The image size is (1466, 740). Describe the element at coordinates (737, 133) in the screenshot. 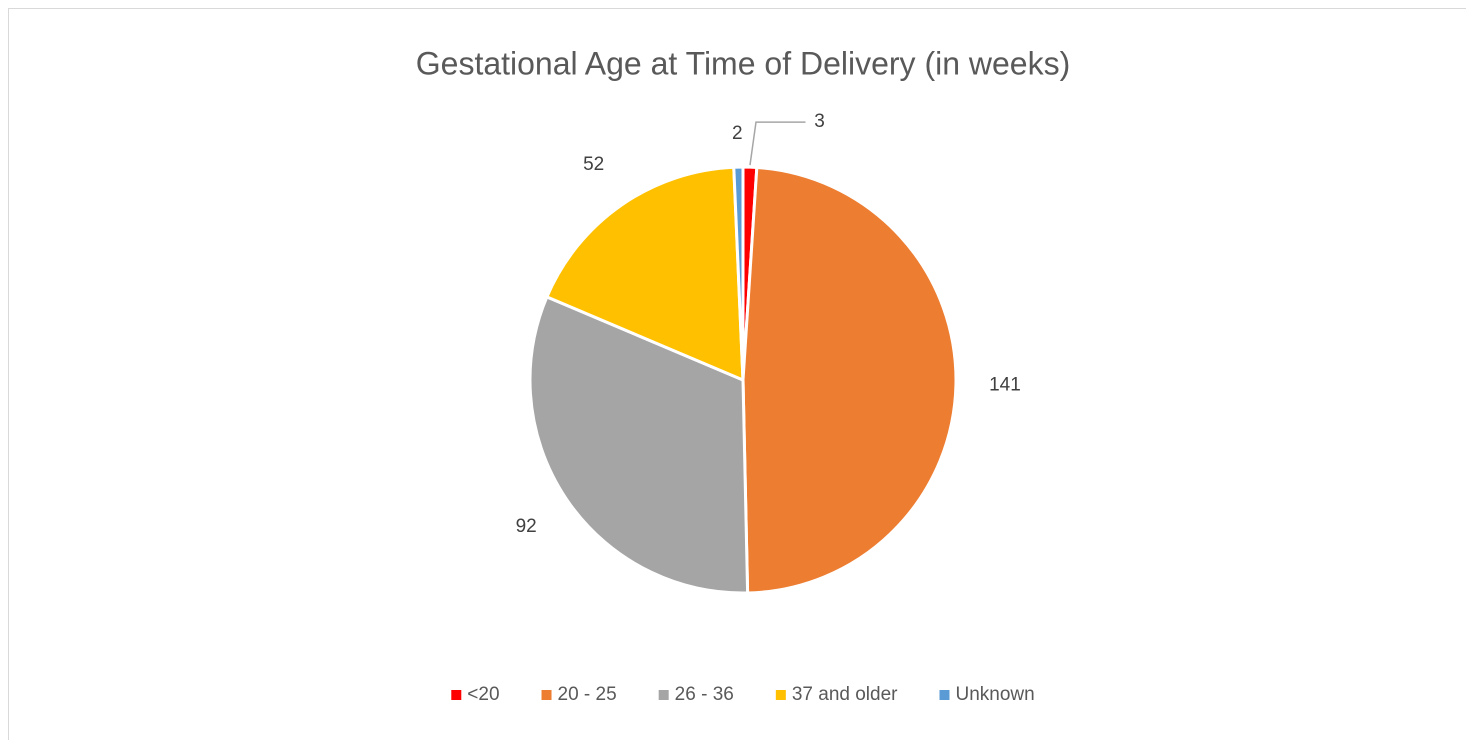

I see `data-label: 2` at that location.